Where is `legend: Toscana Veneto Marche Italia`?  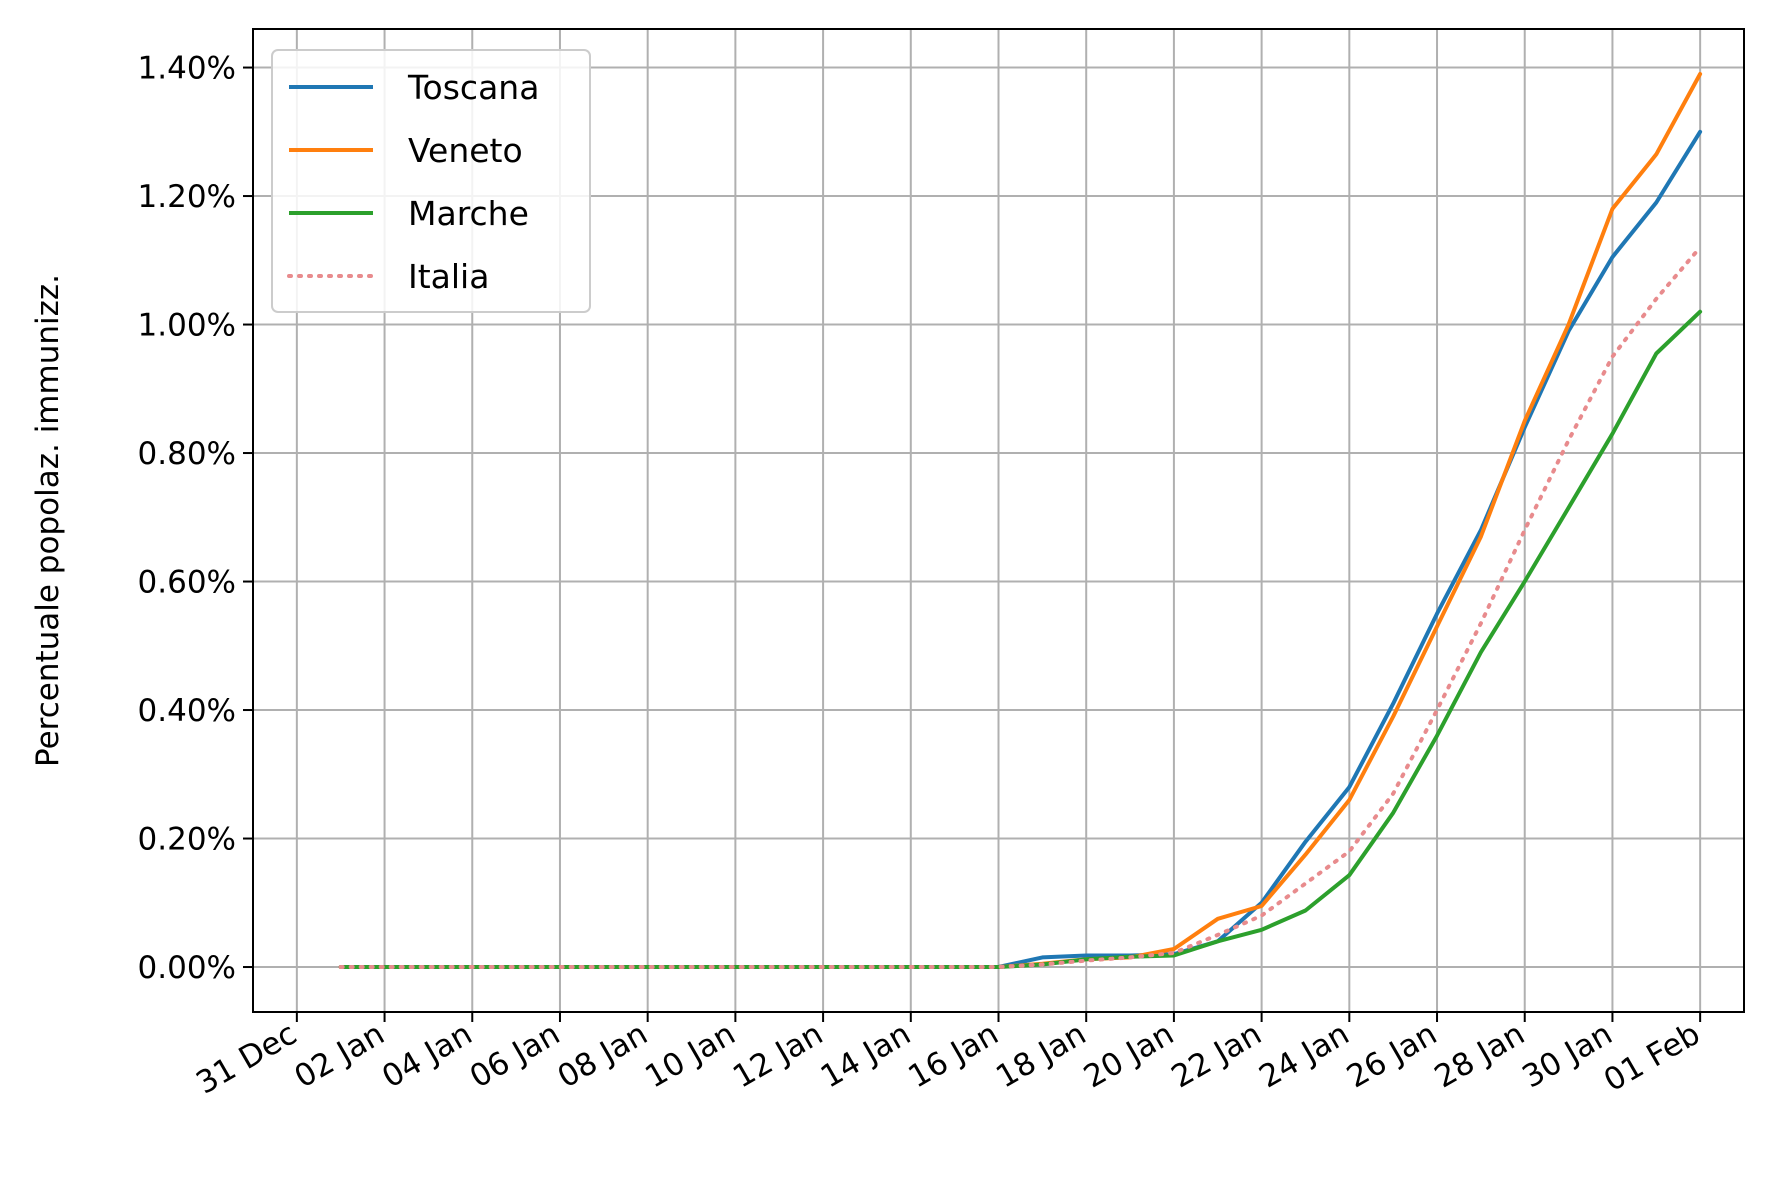
legend: Toscana Veneto Marche Italia is located at coordinates (431, 181).